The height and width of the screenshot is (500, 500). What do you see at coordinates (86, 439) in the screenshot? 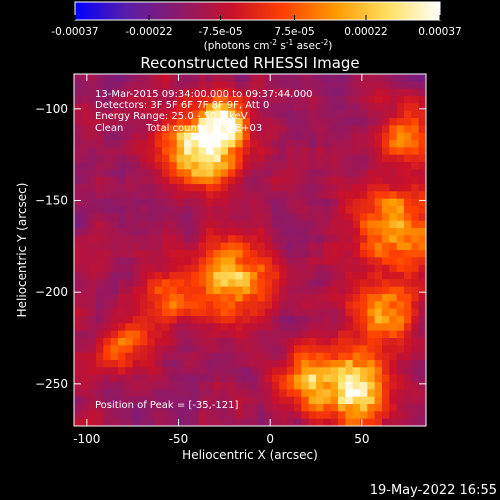
I see `x-tick-label: -100` at bounding box center [86, 439].